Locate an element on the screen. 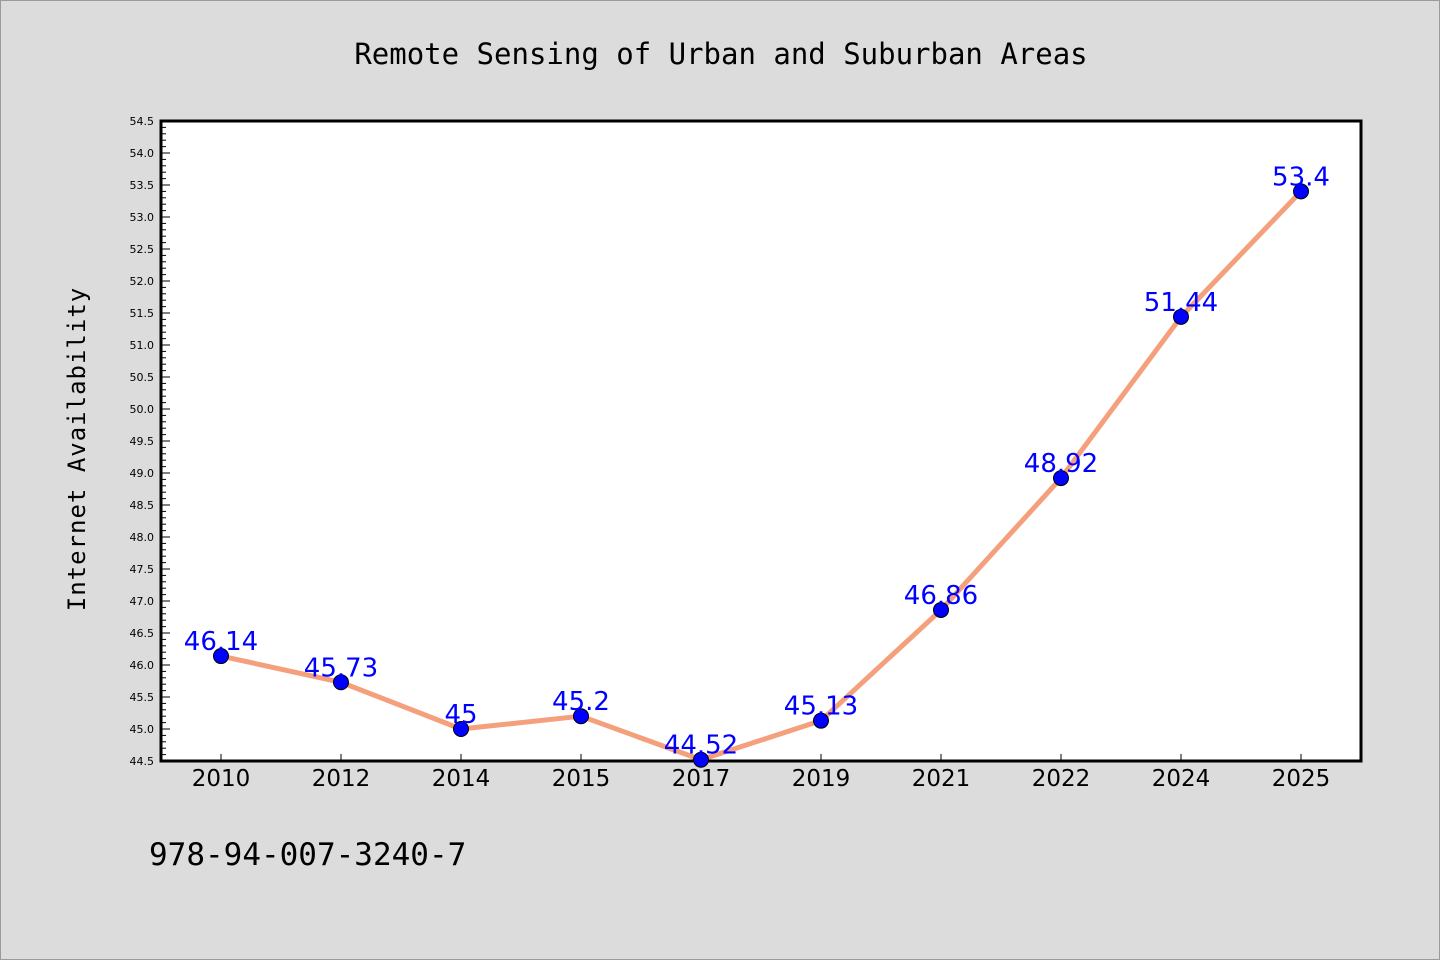 The height and width of the screenshot is (960, 1440). data-label: 45 is located at coordinates (460, 715).